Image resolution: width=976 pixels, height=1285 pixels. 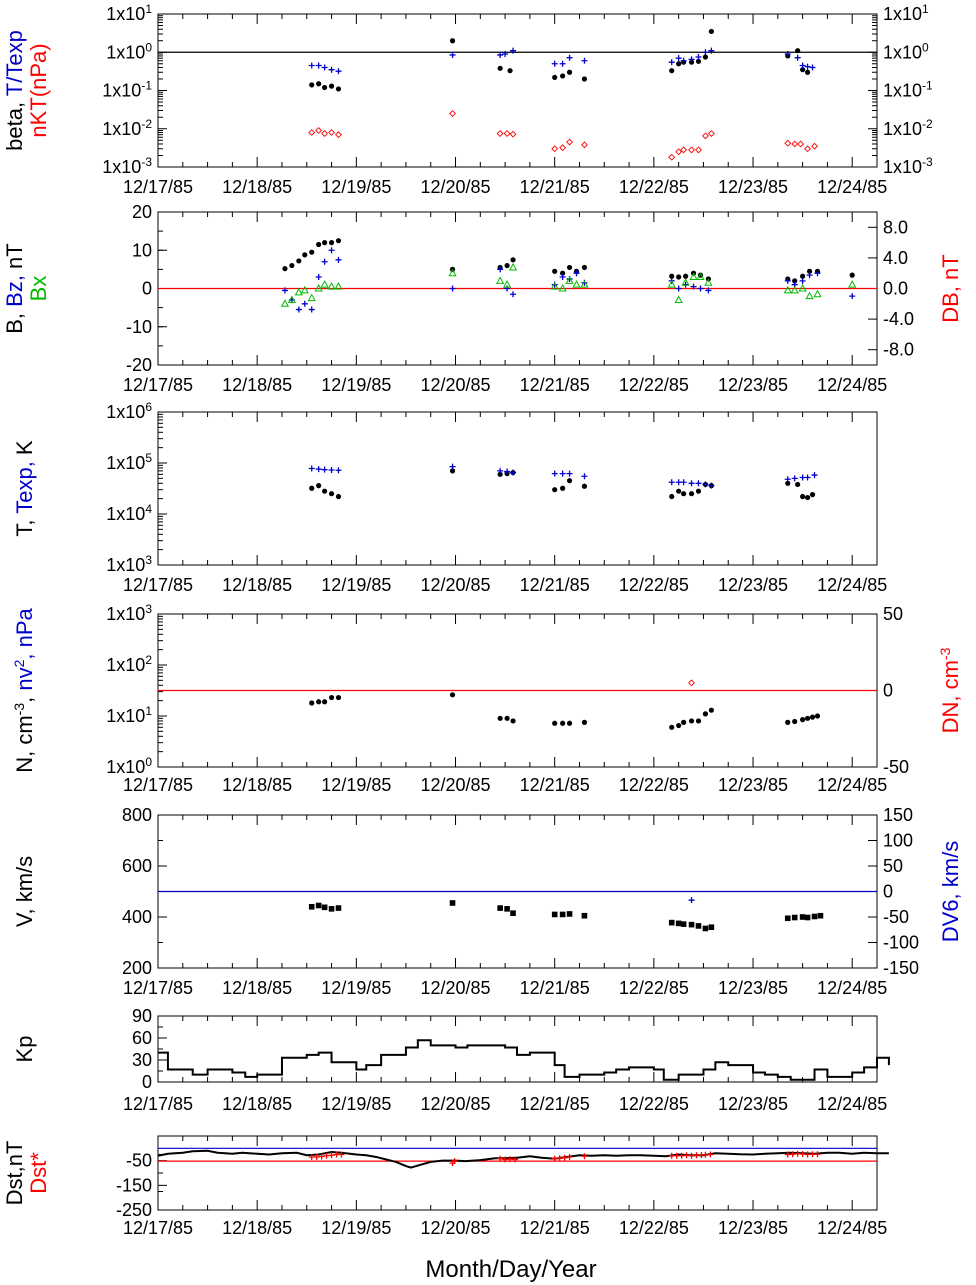 What do you see at coordinates (129, 766) in the screenshot?
I see `y-tick-label-left: 1x100` at bounding box center [129, 766].